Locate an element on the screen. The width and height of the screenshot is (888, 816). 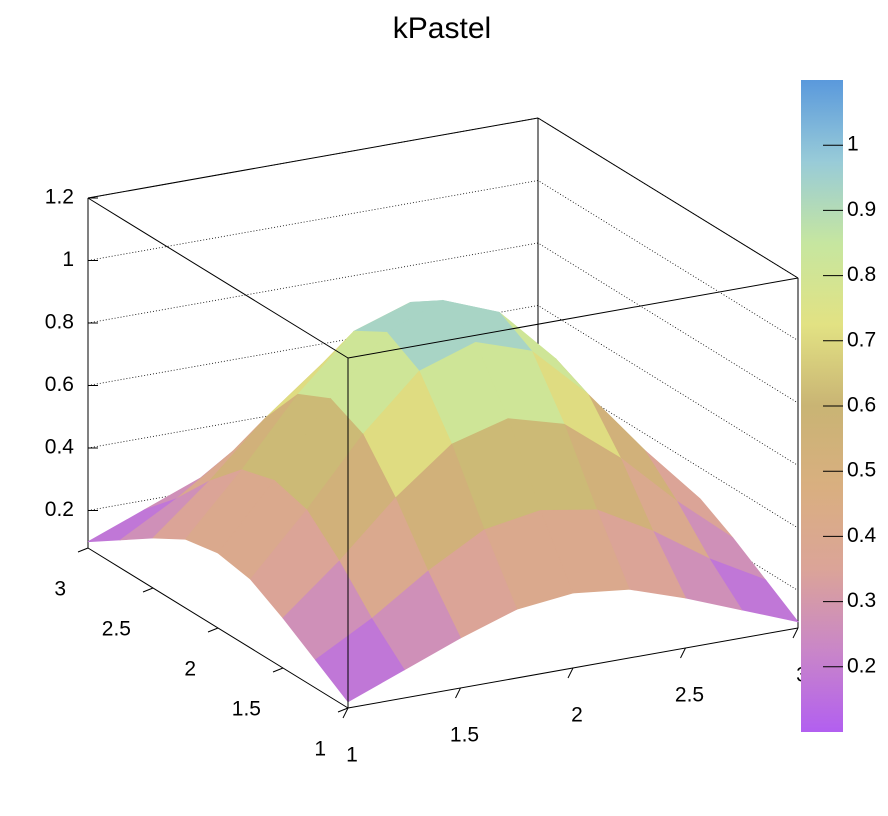
colorbar-tick-label: 1 is located at coordinates (853, 144).